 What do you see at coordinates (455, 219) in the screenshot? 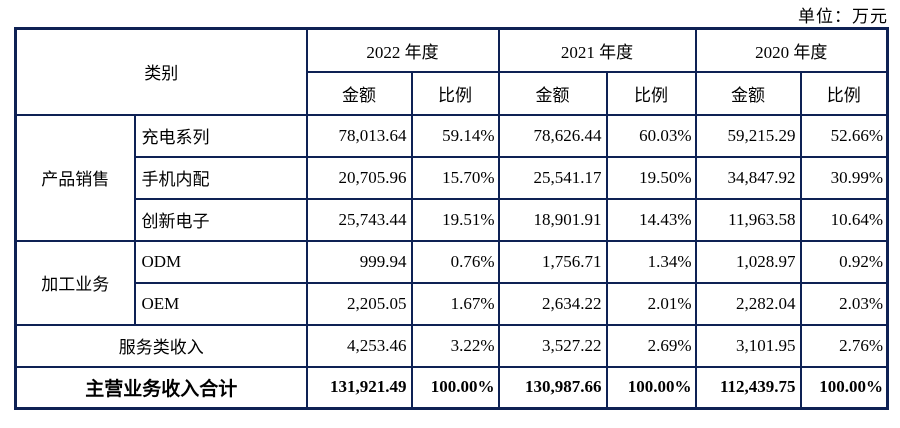
I see `cell-ratio: 19.51%` at bounding box center [455, 219].